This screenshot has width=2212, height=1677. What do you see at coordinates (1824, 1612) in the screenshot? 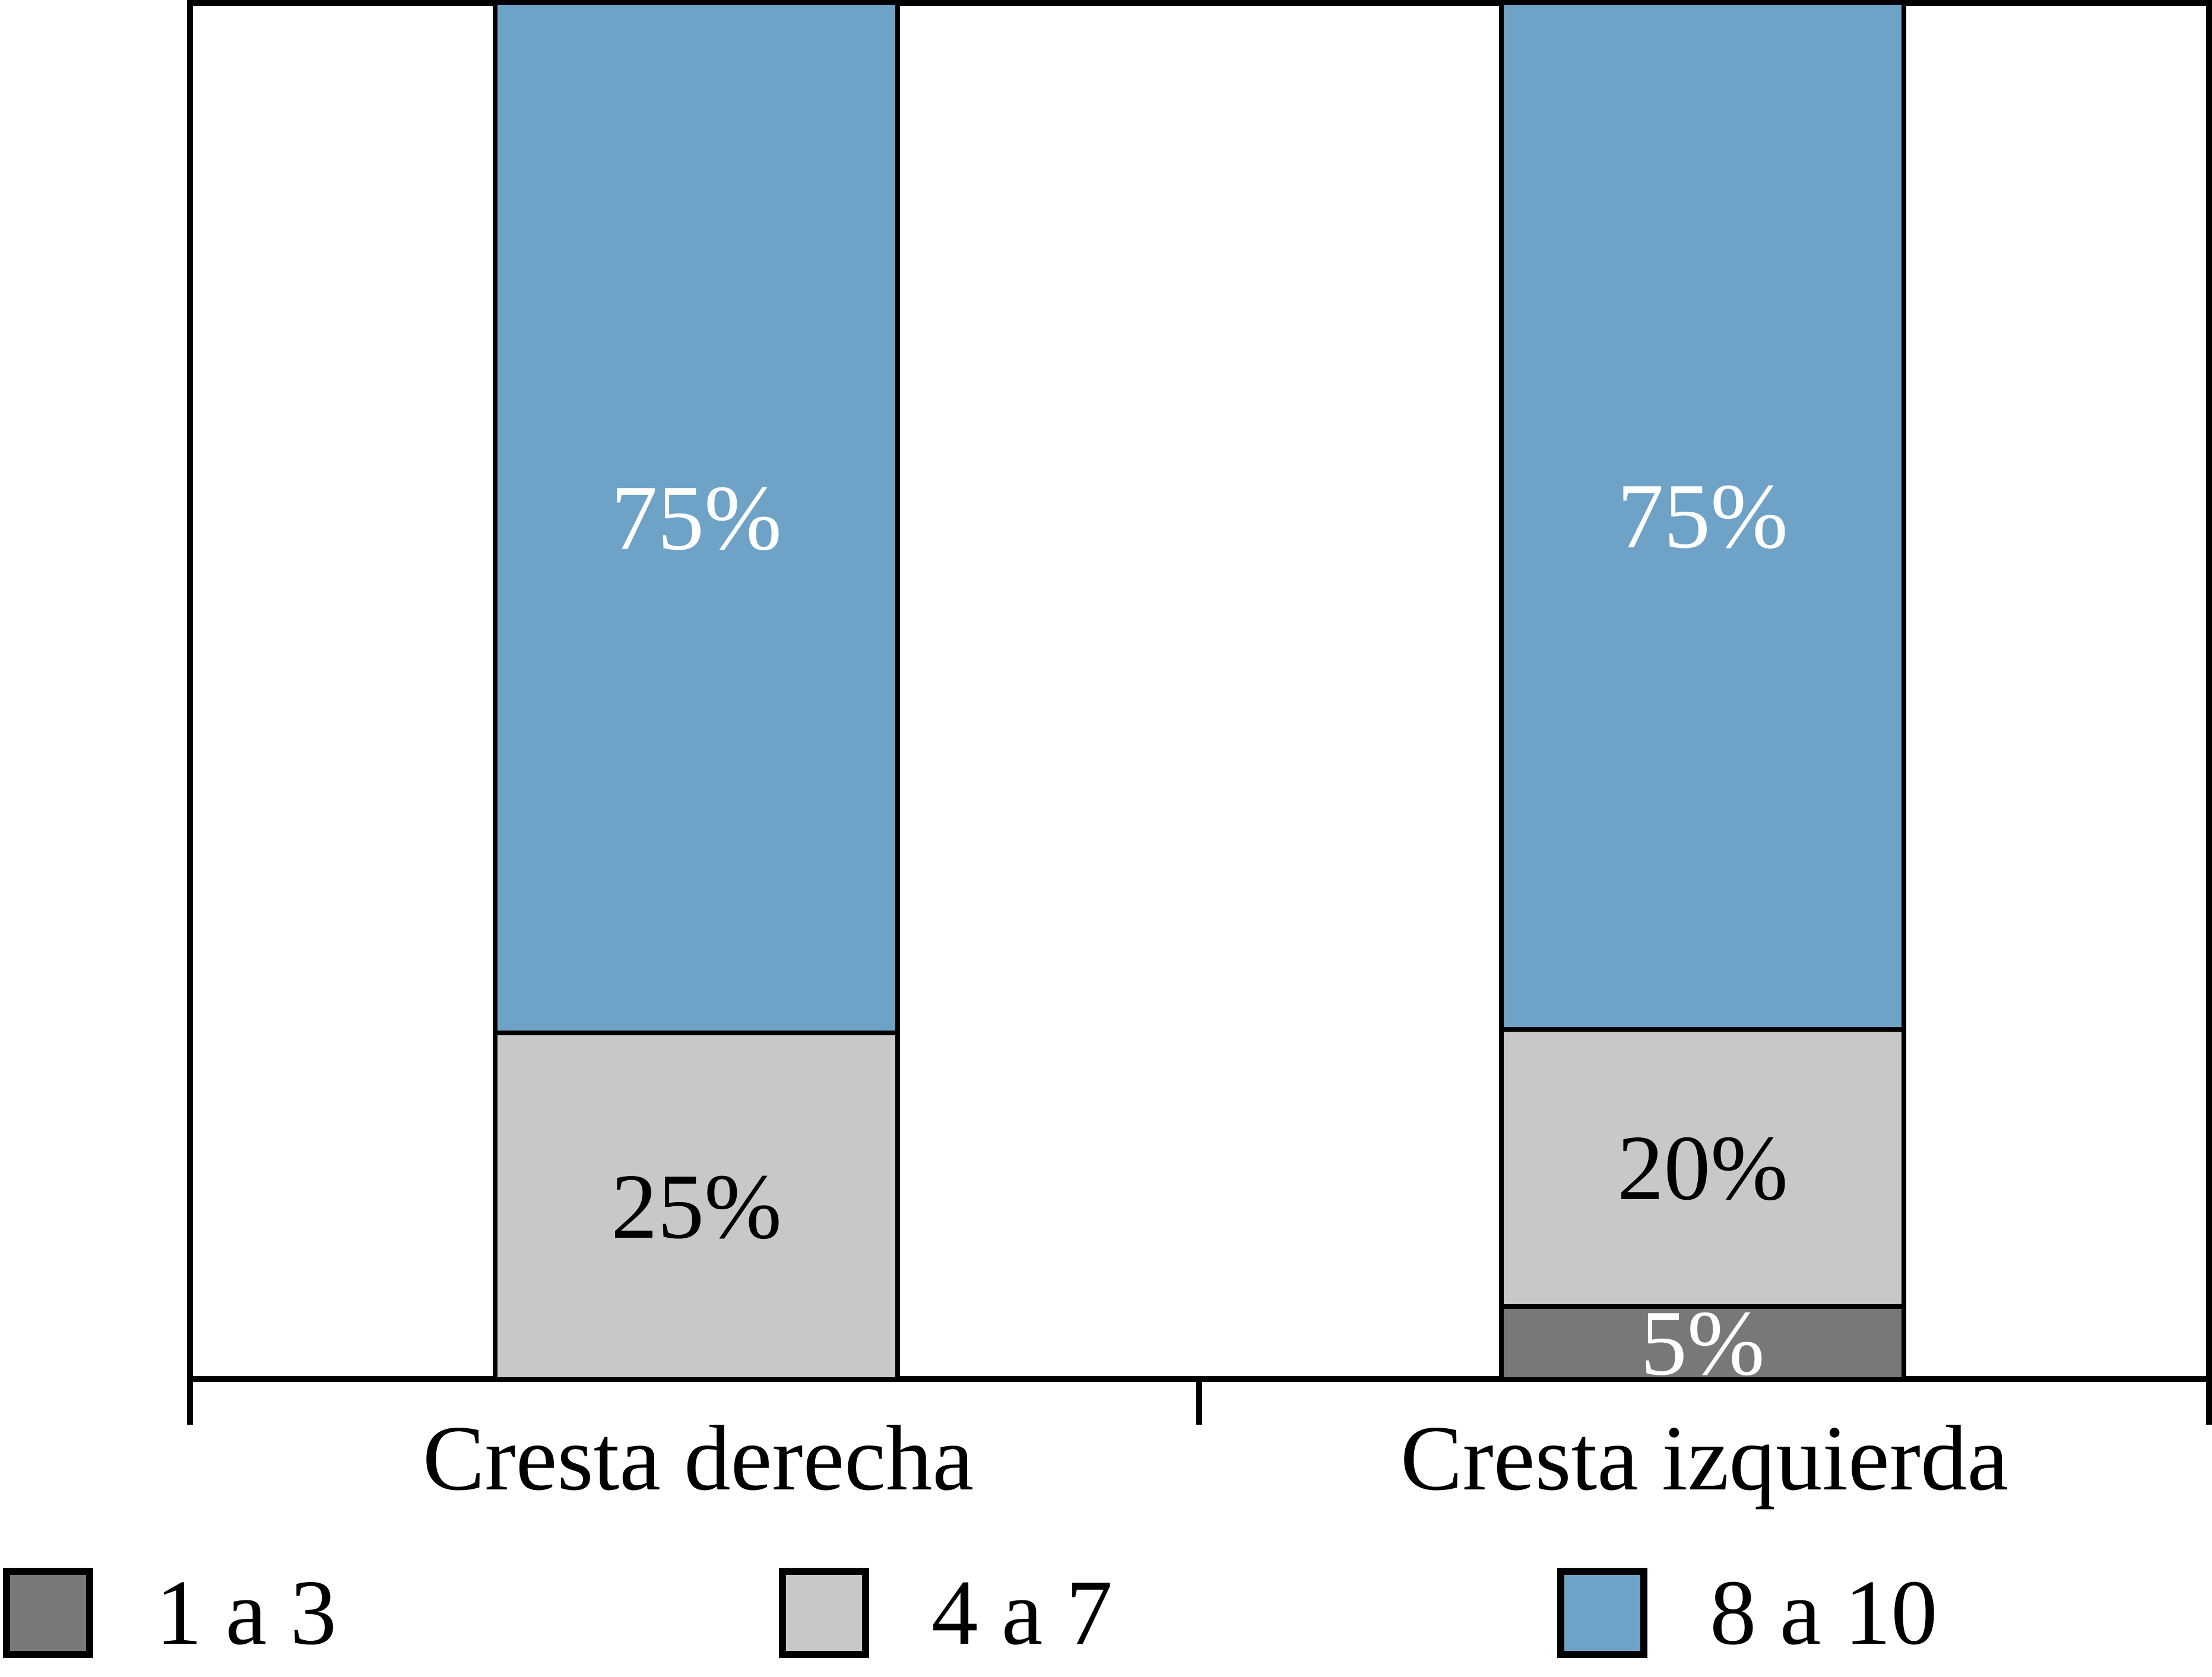
I see `legend-label: 8 a 10` at bounding box center [1824, 1612].